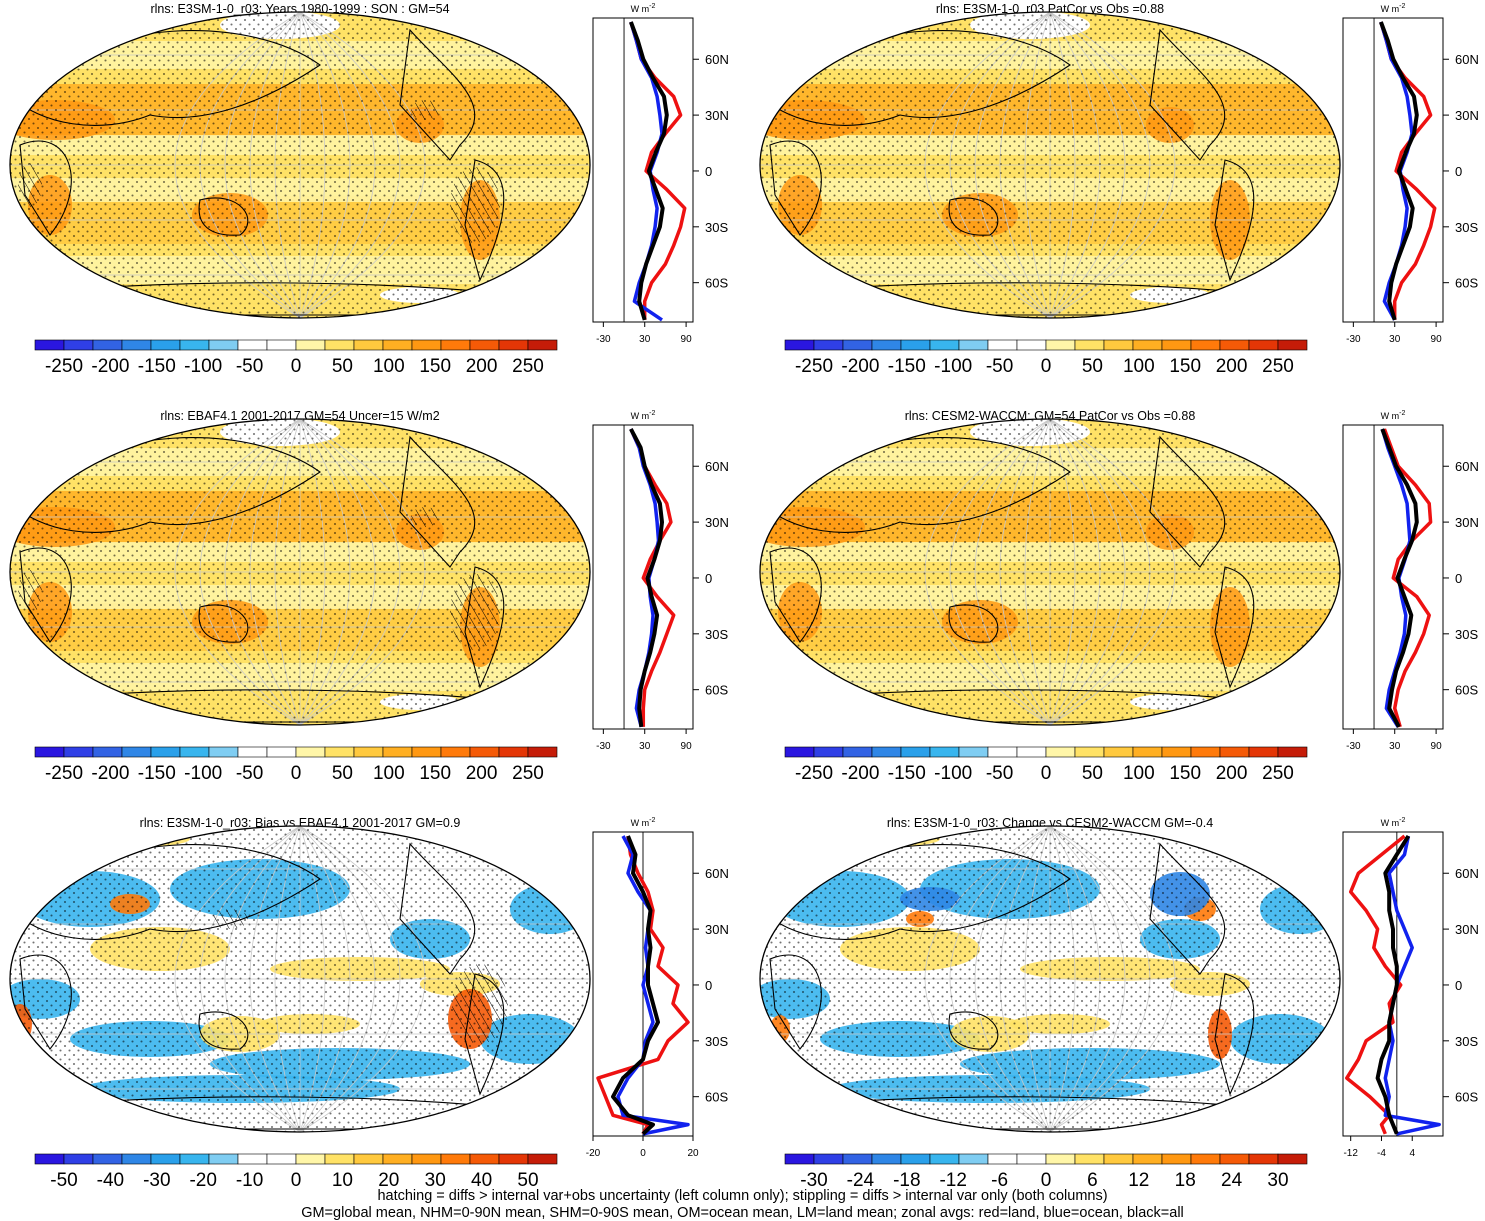 The height and width of the screenshot is (1221, 1485). What do you see at coordinates (1092, 366) in the screenshot?
I see `colorbar-tick-label: 50` at bounding box center [1092, 366].